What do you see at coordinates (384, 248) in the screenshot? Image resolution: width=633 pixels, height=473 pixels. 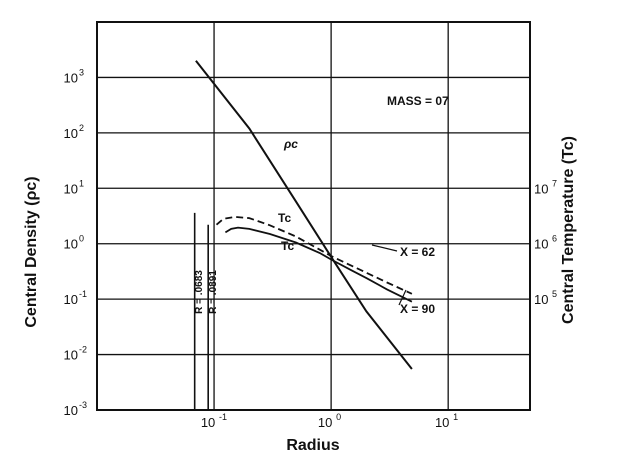 I see `x62-pointer` at bounding box center [384, 248].